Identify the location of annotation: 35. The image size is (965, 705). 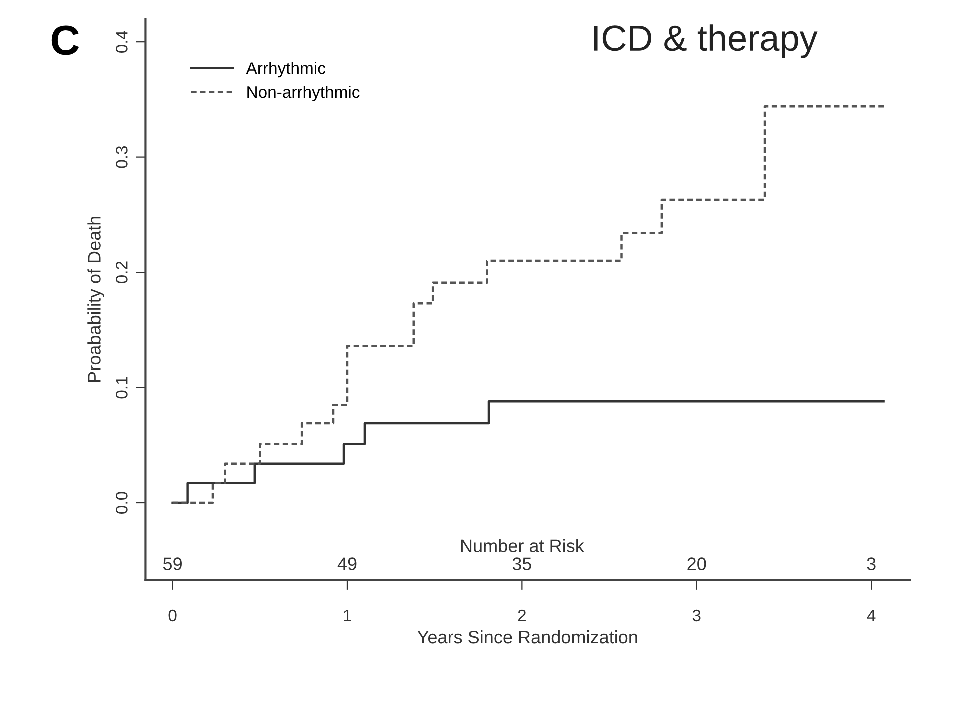
(522, 564).